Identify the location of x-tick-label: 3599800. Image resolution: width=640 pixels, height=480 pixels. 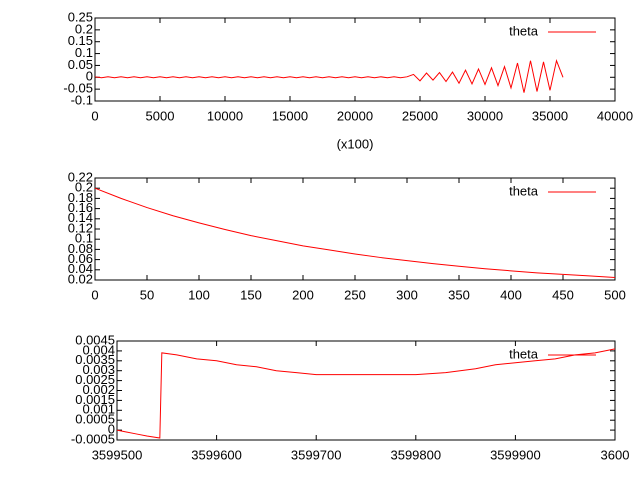
(415, 454).